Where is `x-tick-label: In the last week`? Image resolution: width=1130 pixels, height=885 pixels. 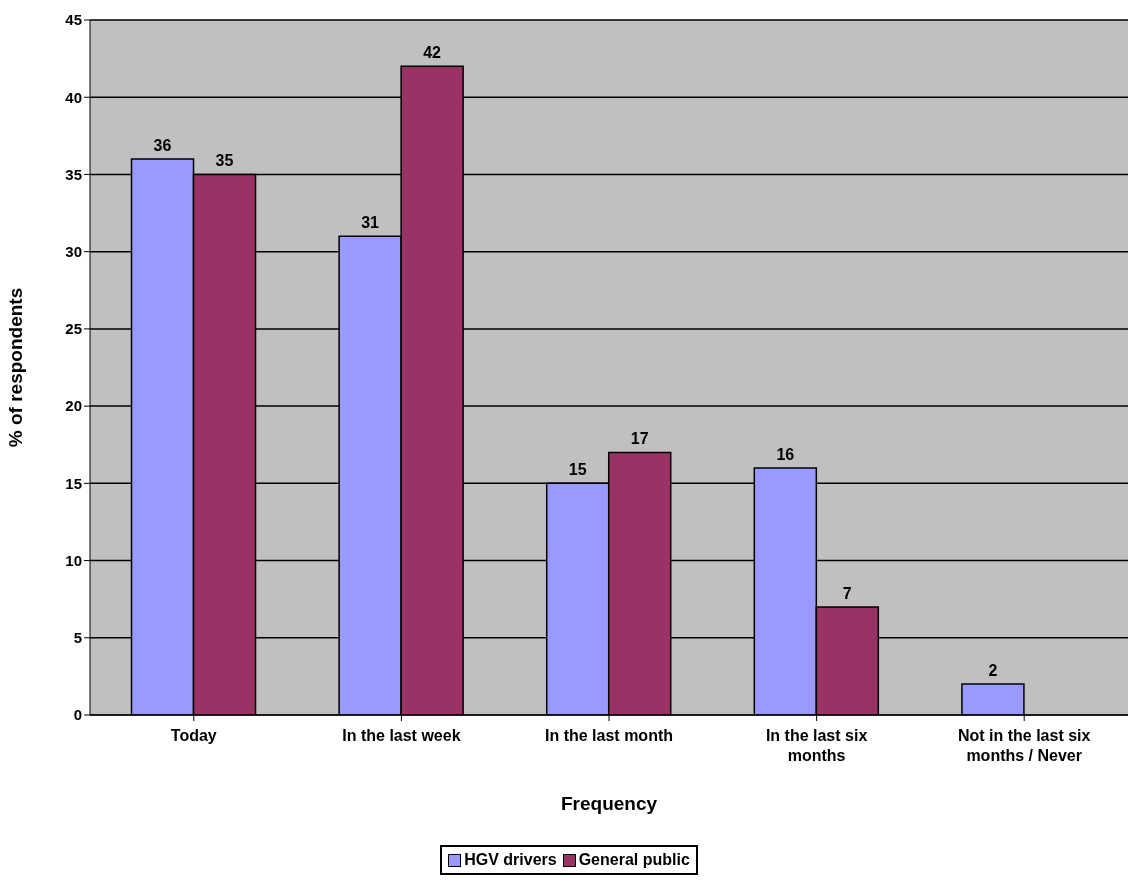
x-tick-label: In the last week is located at coordinates (401, 735).